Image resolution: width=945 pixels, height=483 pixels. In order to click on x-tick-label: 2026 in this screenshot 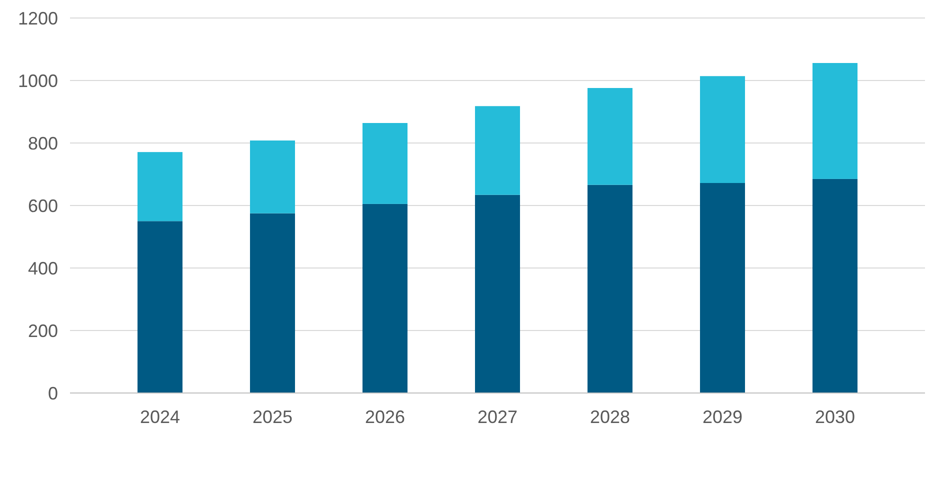, I will do `click(385, 417)`.